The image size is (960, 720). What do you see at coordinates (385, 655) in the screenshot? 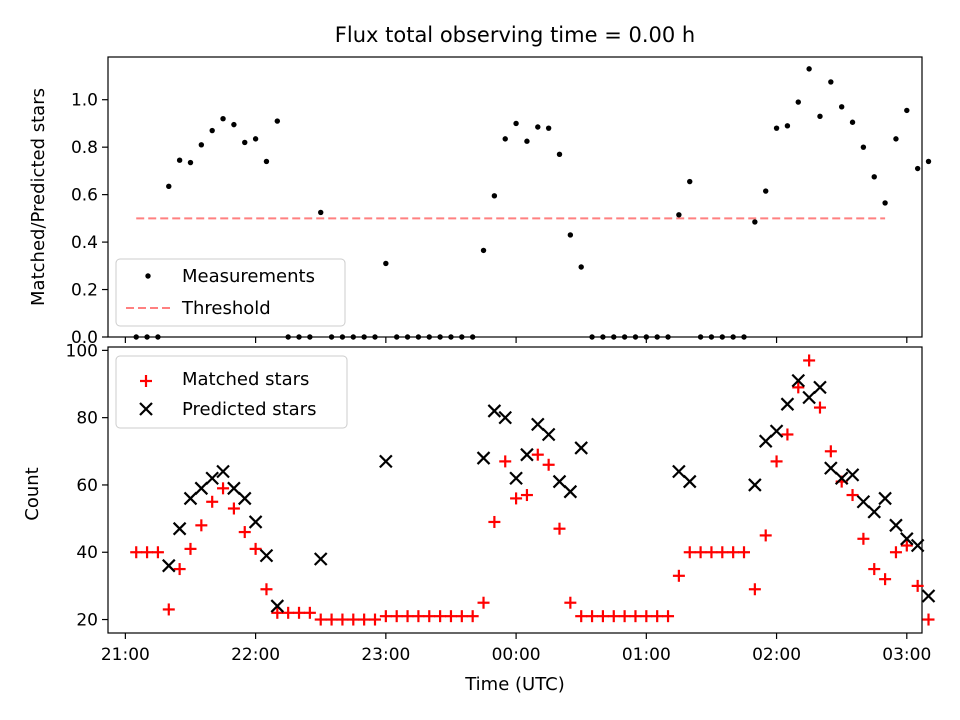
I see `x-tick-label: 23:00` at bounding box center [385, 655].